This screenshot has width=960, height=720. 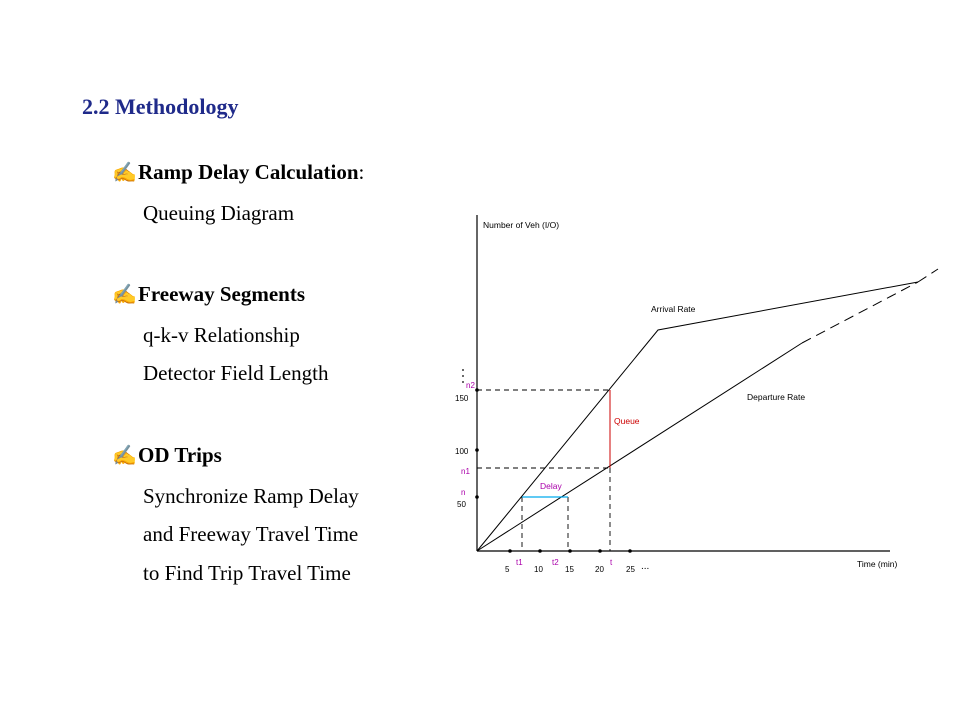 I want to click on x-axis-label: Time (min), so click(x=877, y=564).